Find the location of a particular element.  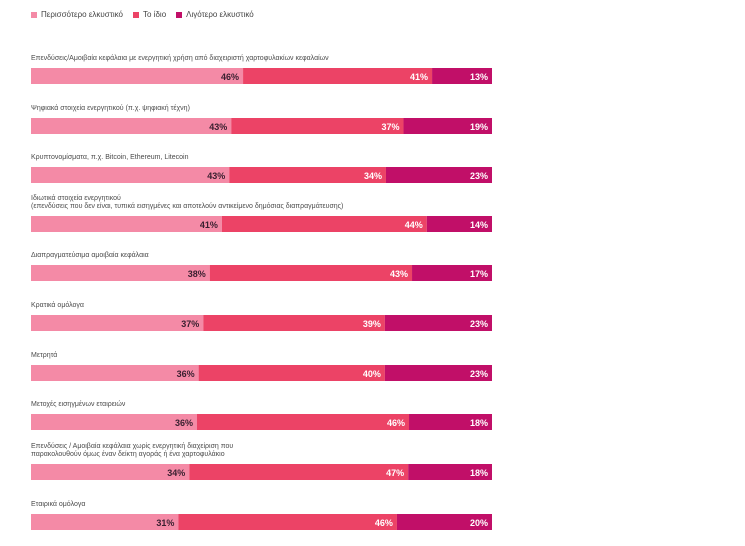

category-label: Εταιρικά ομόλογα is located at coordinates (58, 504).